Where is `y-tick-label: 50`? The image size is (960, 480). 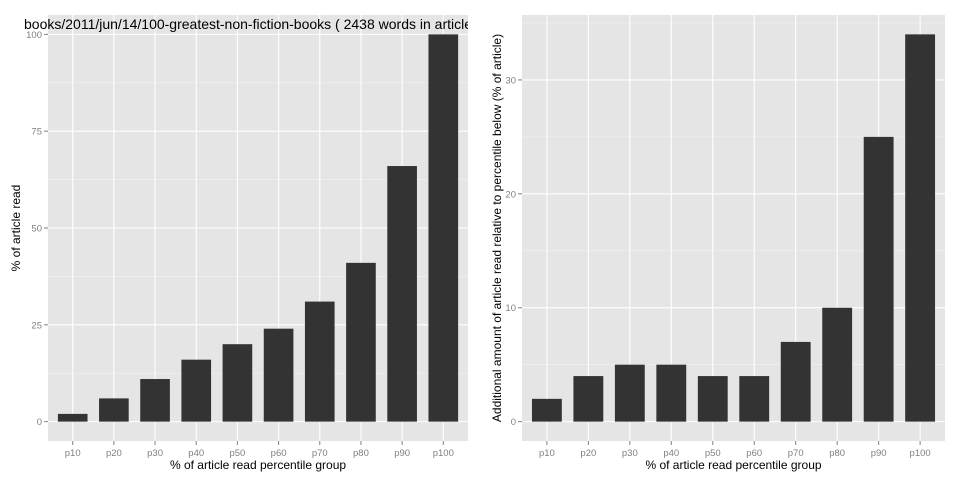 y-tick-label: 50 is located at coordinates (36, 229).